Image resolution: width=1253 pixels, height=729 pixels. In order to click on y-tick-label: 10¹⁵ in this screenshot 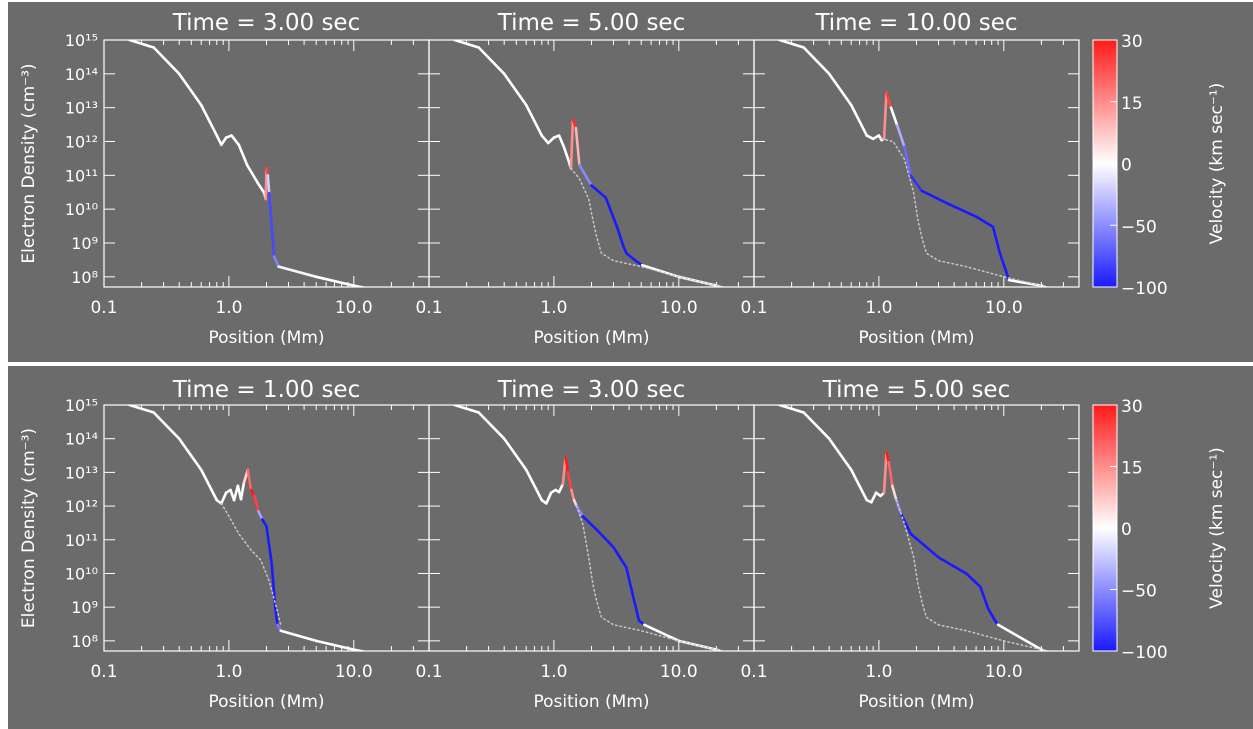, I will do `click(81, 40)`.